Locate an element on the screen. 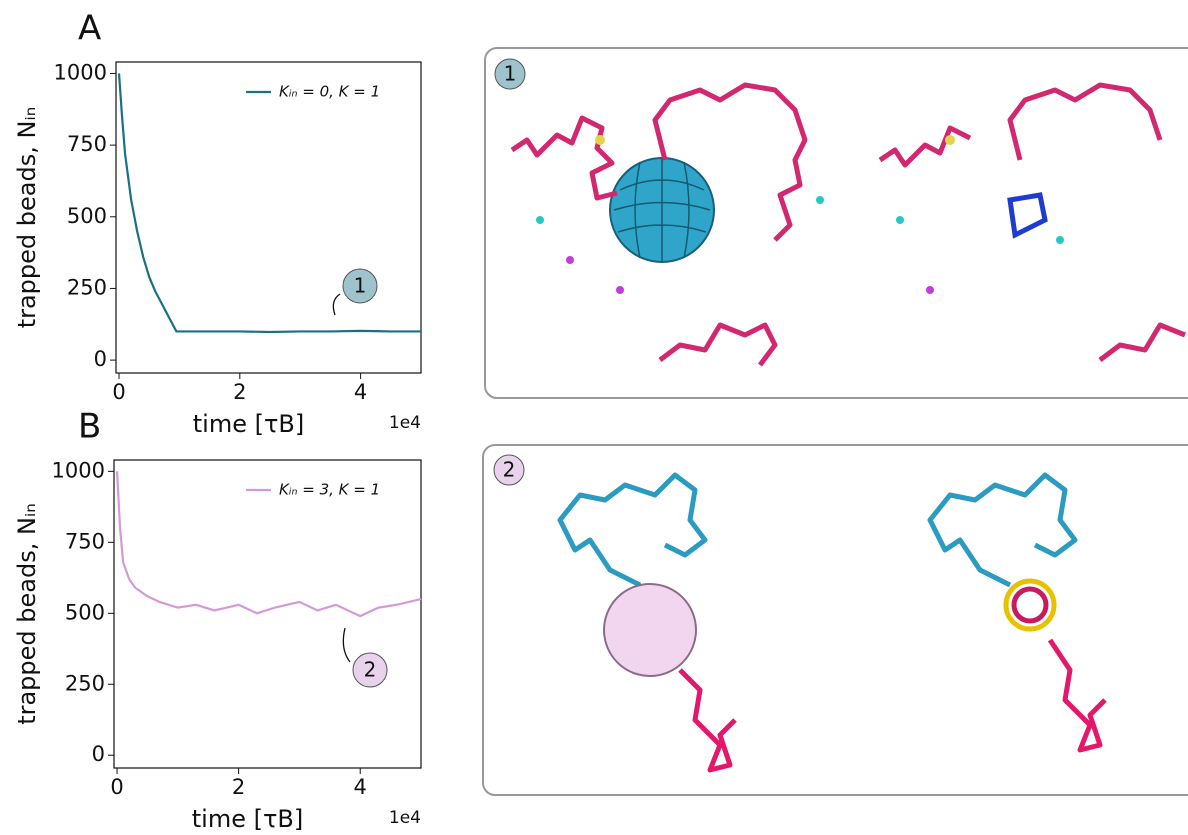 The image size is (1188, 835). annotation-label: 2 is located at coordinates (370, 670).